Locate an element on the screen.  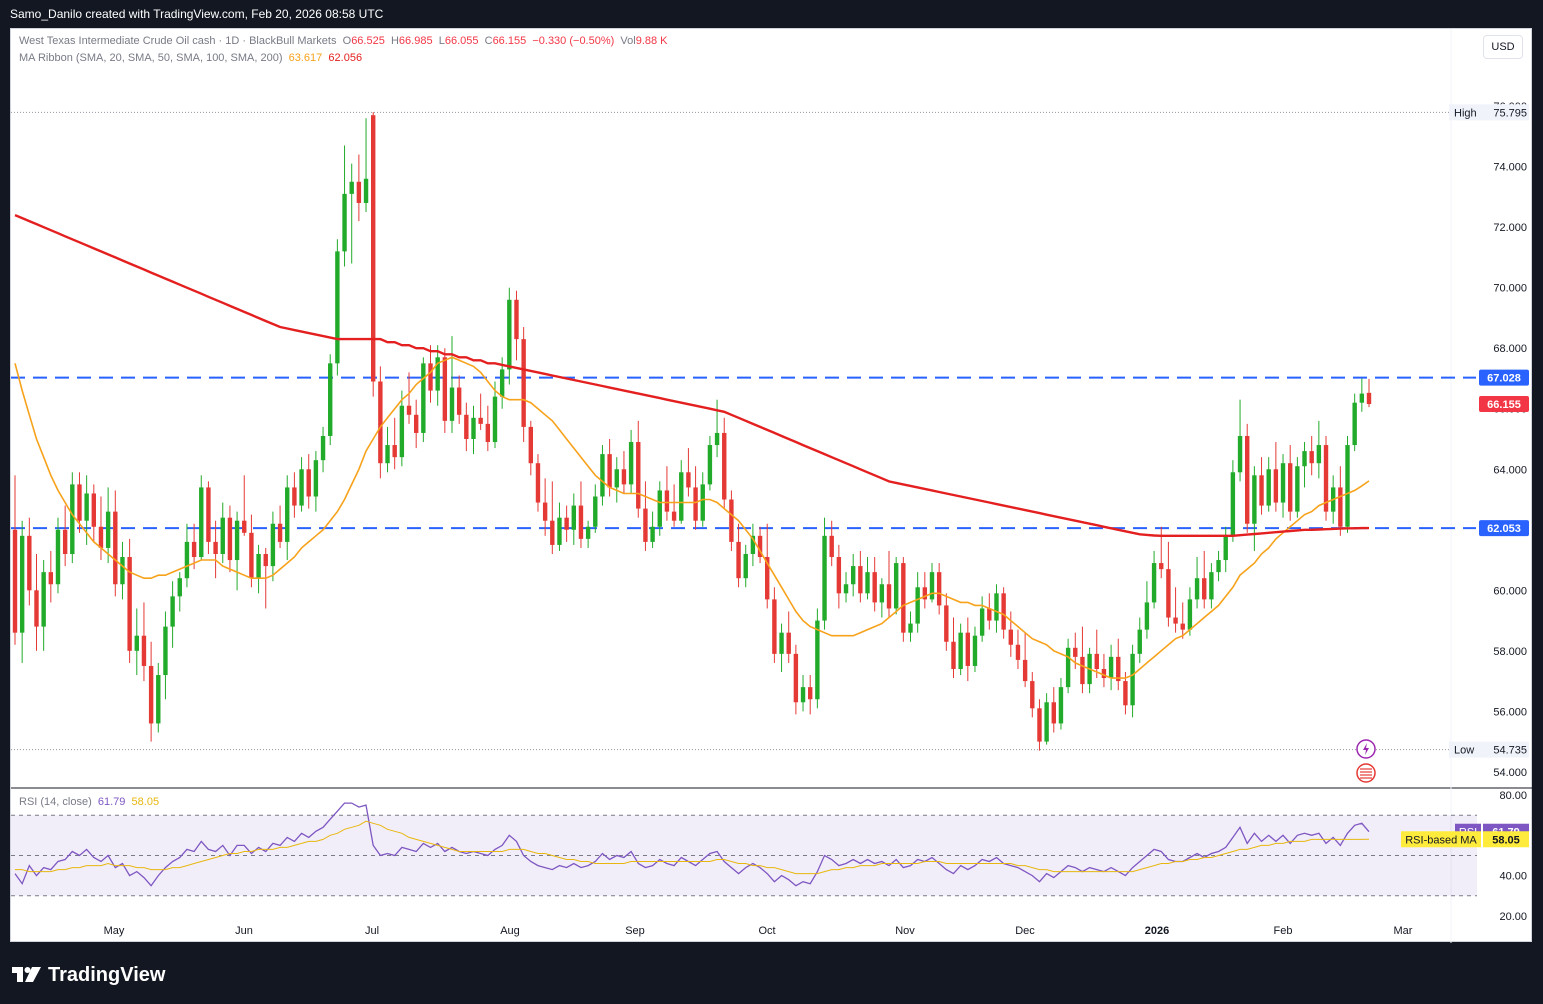
rsi-legend-value: 61.79 is located at coordinates (111, 802).